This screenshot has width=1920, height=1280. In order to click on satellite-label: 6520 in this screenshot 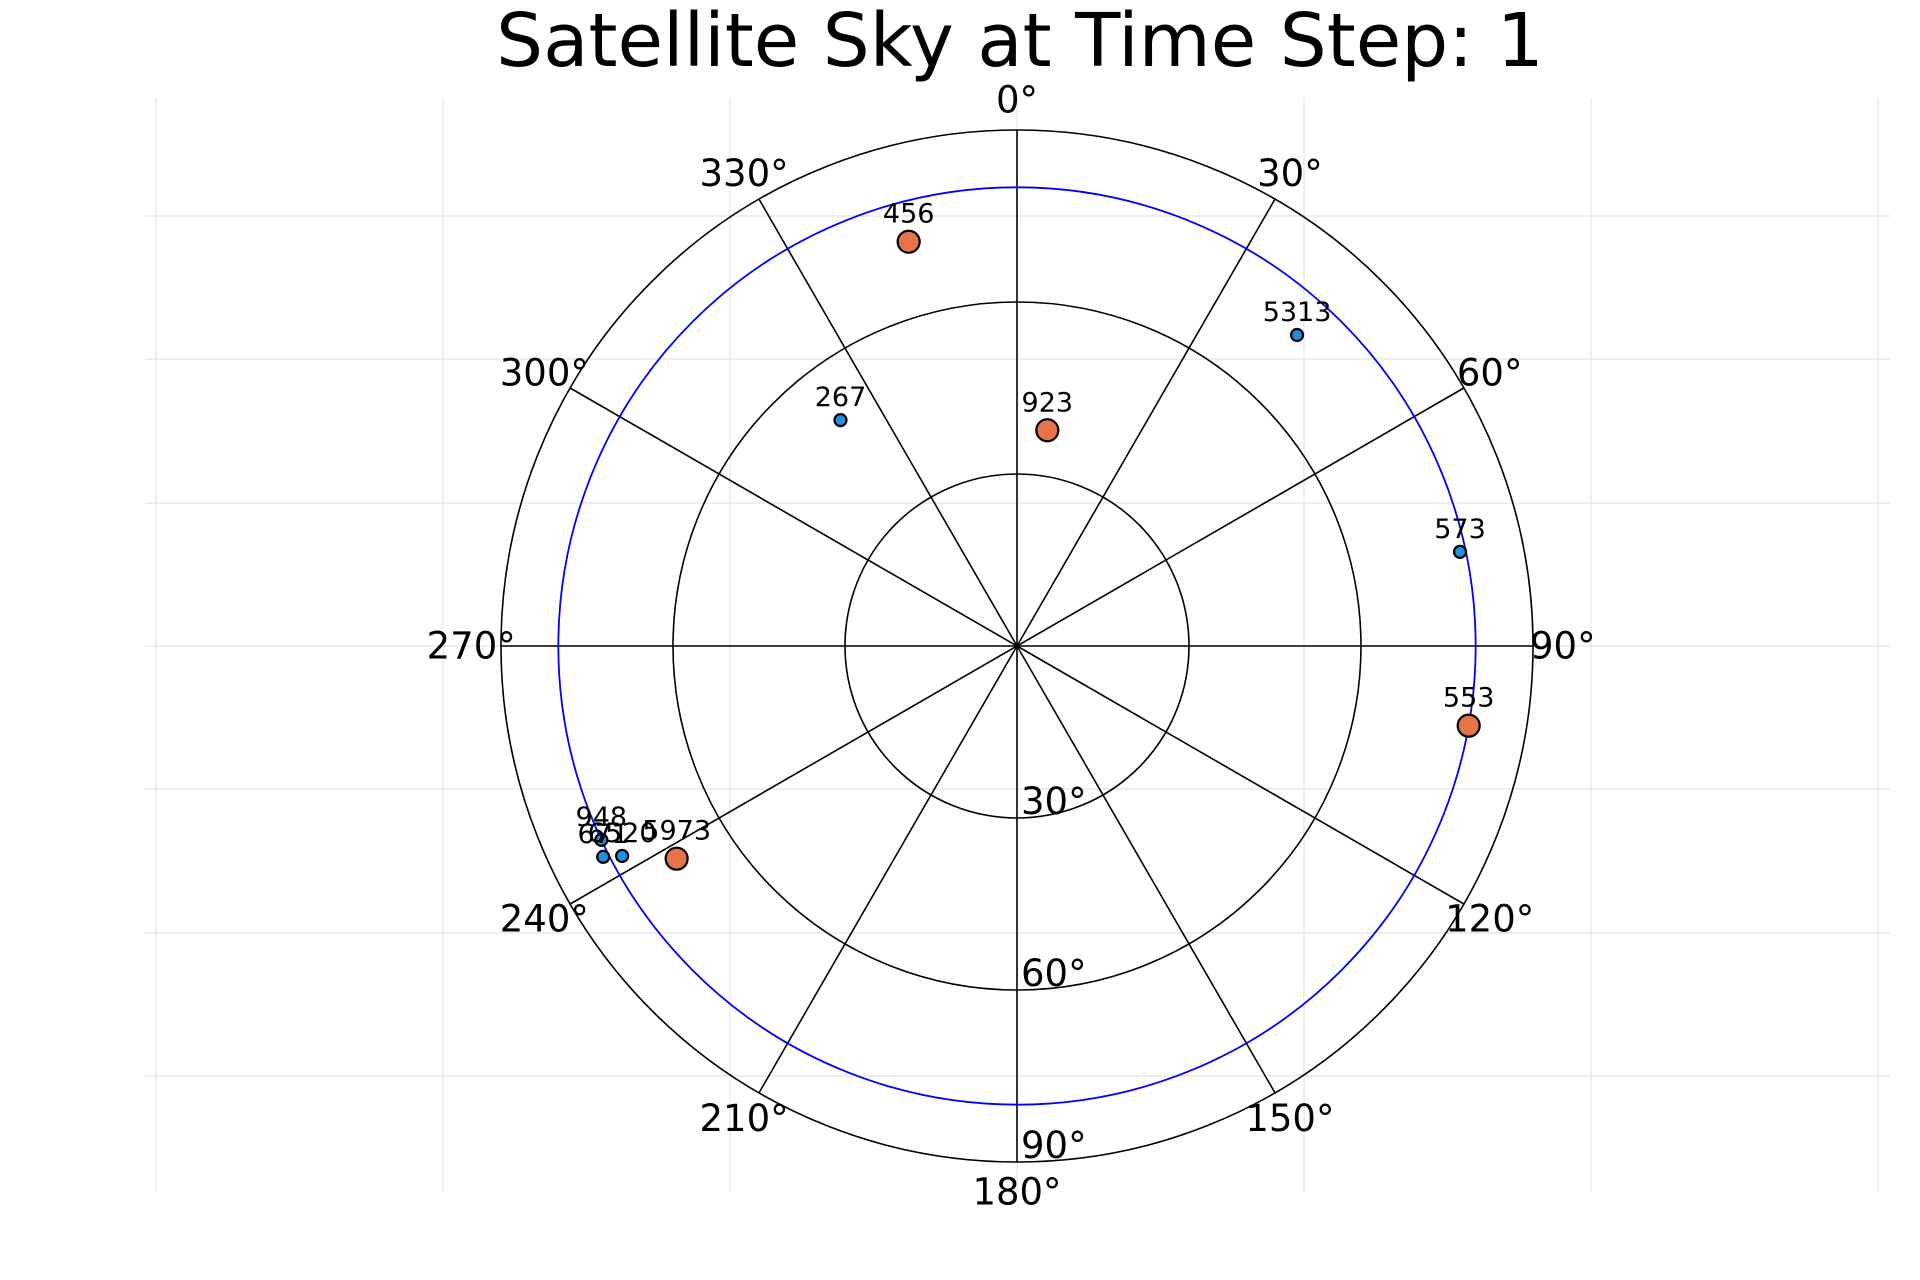, I will do `click(622, 833)`.